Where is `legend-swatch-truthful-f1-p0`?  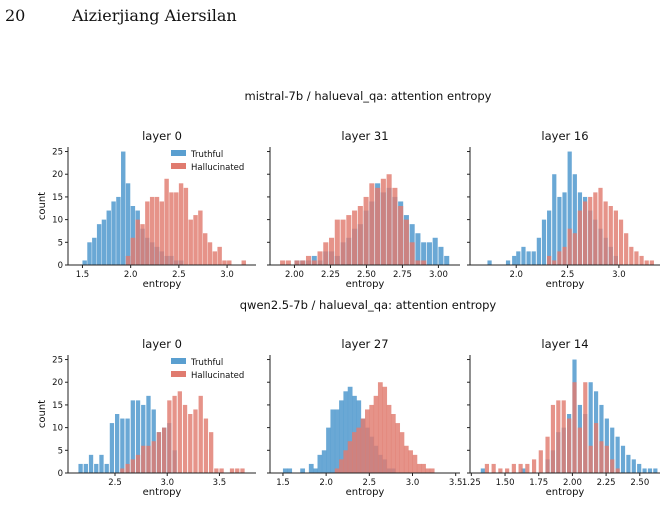
legend-swatch-truthful-f1-p0 is located at coordinates (178, 361).